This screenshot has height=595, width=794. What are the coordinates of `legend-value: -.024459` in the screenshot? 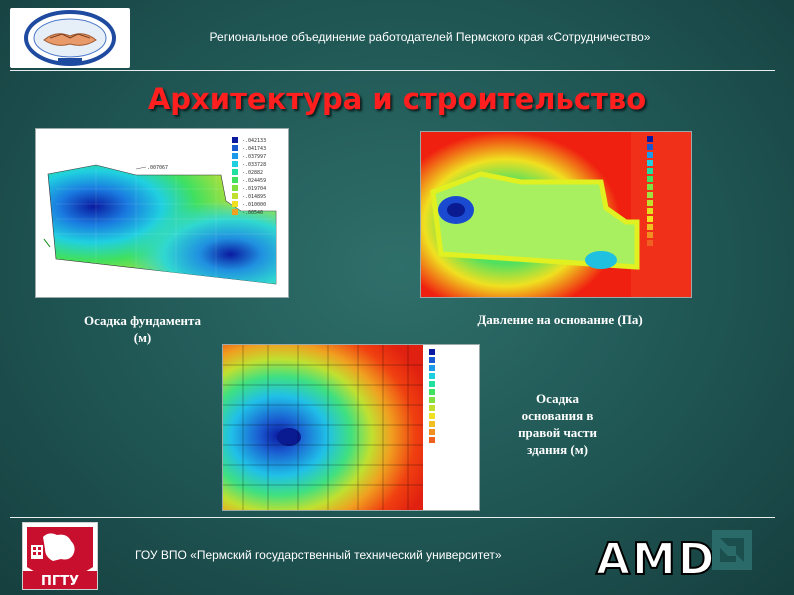 It's located at (254, 181).